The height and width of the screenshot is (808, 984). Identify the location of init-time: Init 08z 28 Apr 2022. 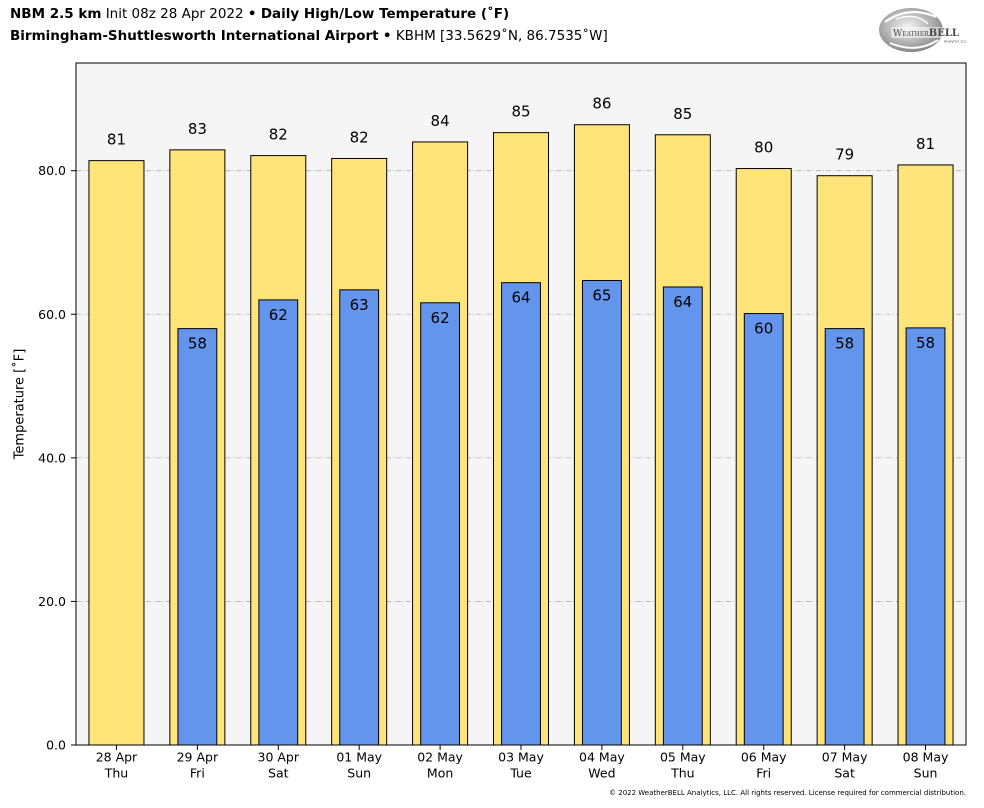
(174, 14).